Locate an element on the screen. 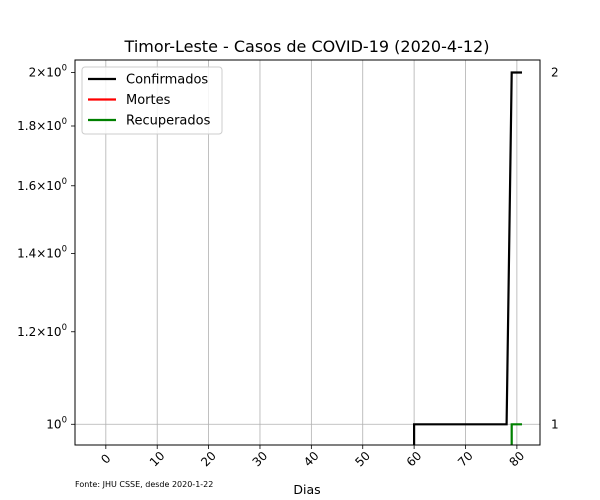  y-tick-label: 100 is located at coordinates (56, 423).